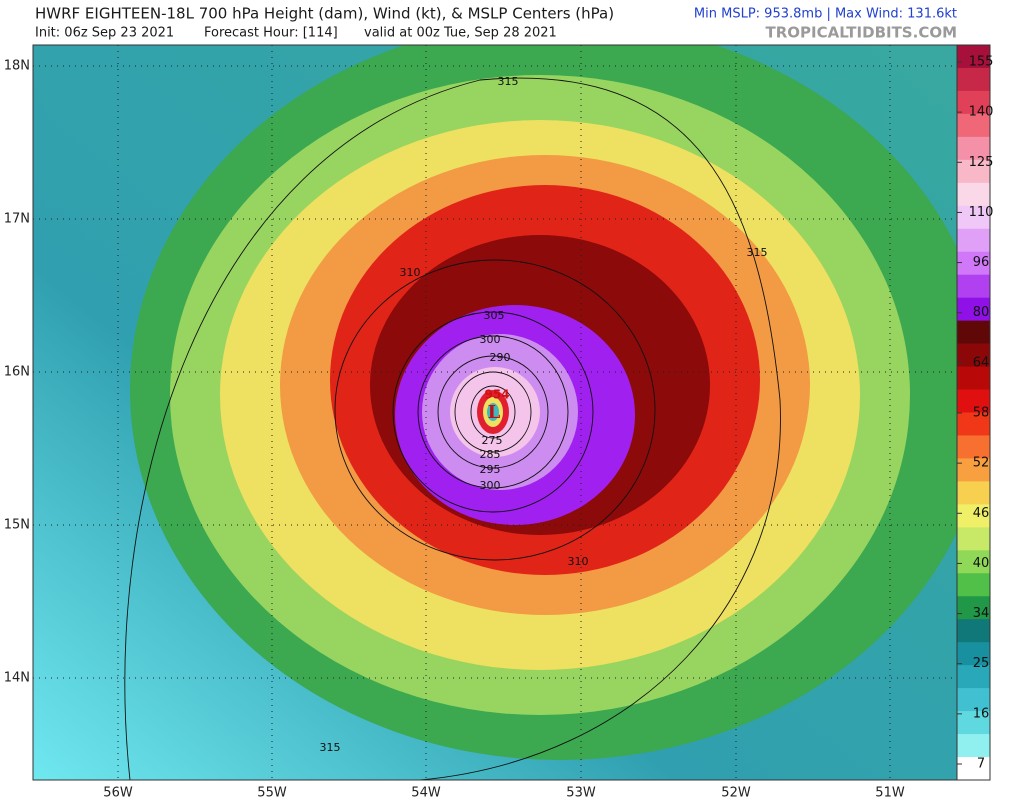 The image size is (1010, 804). Describe the element at coordinates (272, 793) in the screenshot. I see `lon-label: 55W` at that location.